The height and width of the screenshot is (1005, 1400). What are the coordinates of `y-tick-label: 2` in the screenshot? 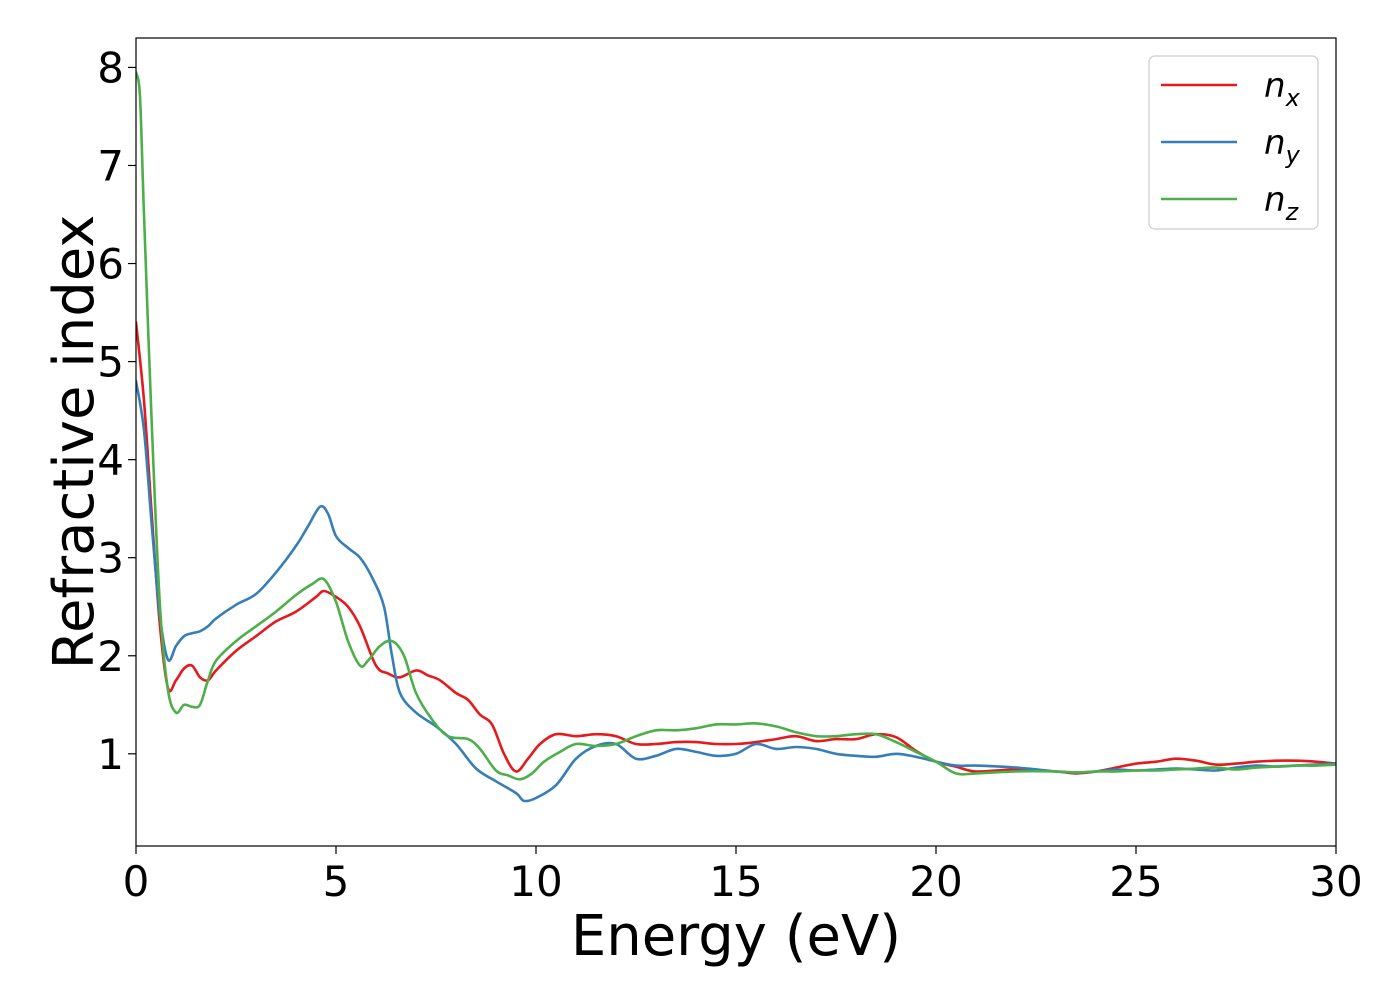 It's located at (110, 656).